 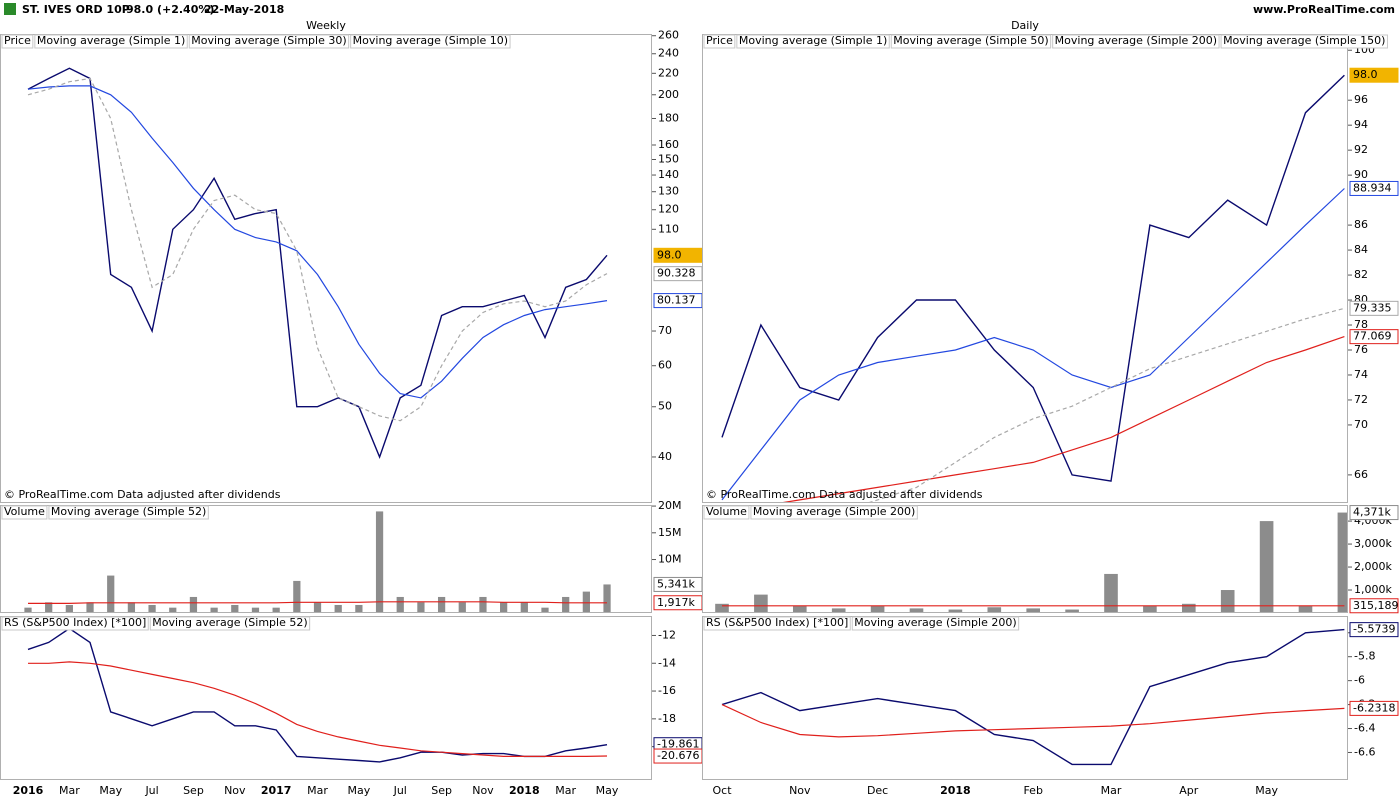 What do you see at coordinates (676, 583) in the screenshot?
I see `value-badge-label: 5,341k` at bounding box center [676, 583].